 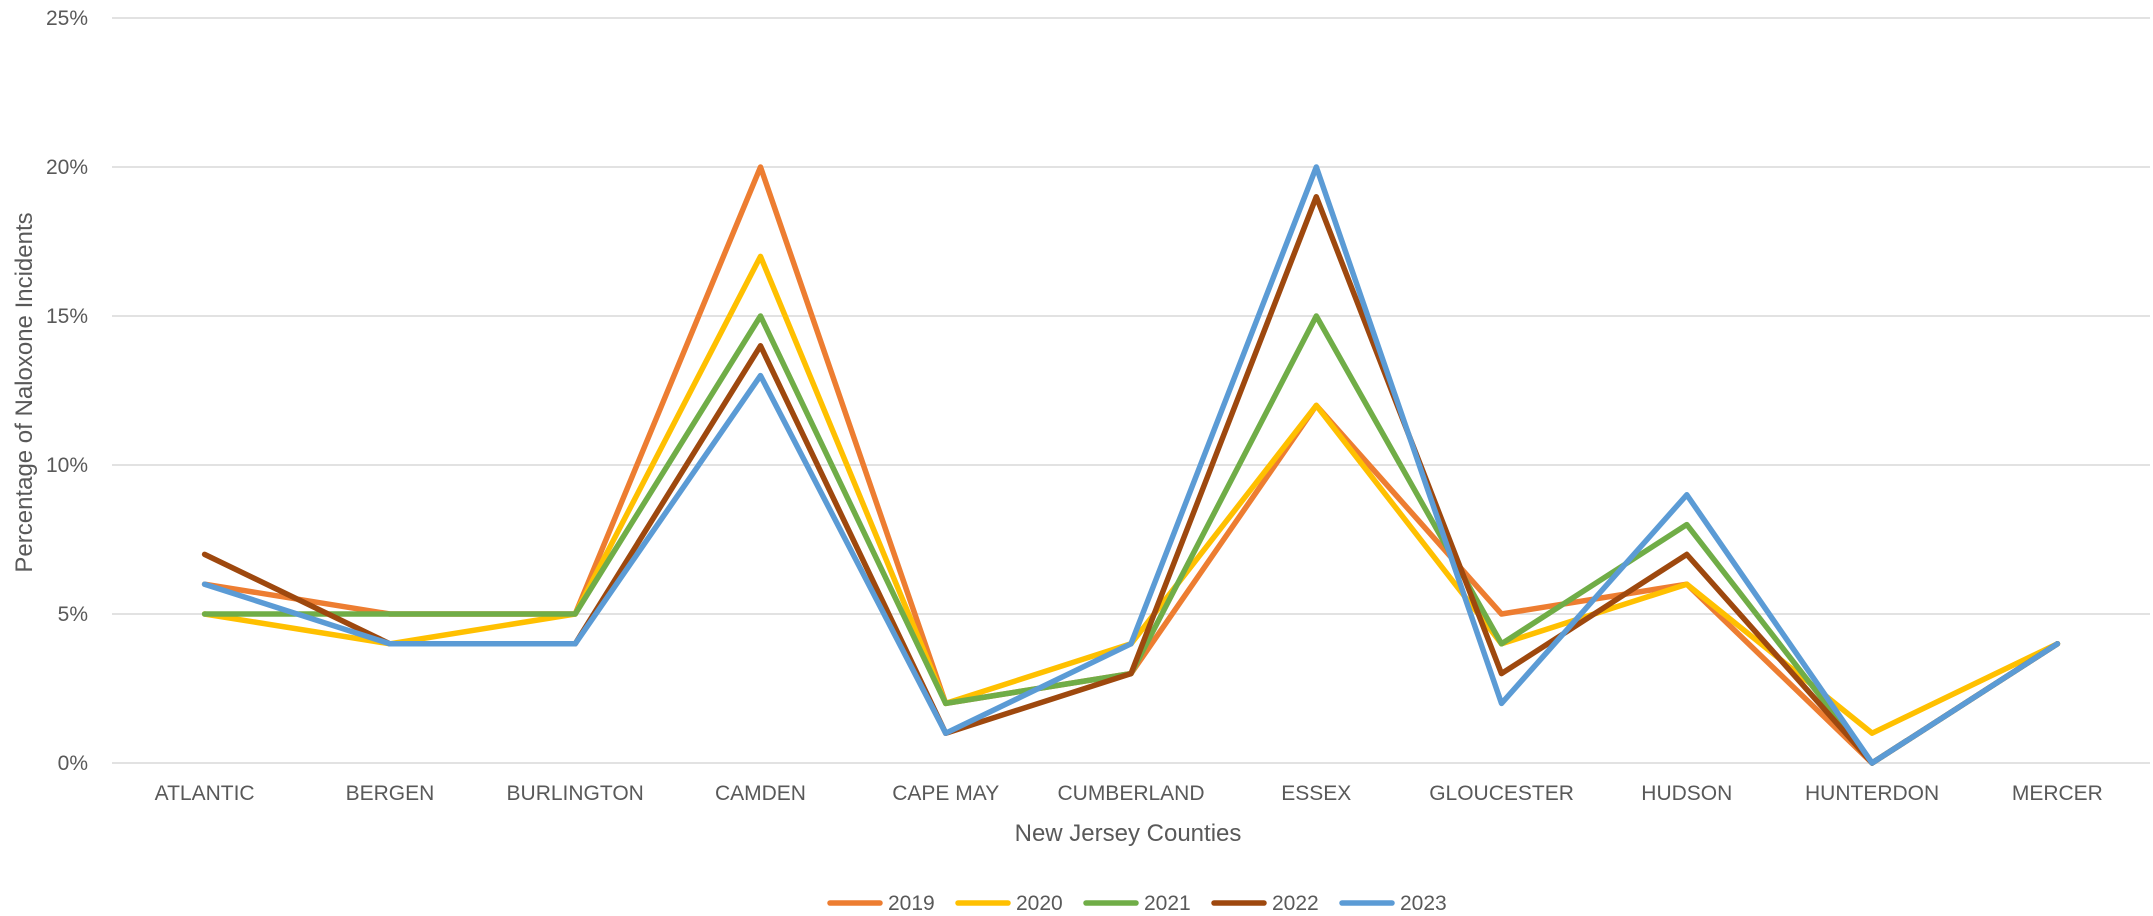 I want to click on y-axis-ticks: 0% 5% 10% 15% 20% 25%, so click(x=67, y=391).